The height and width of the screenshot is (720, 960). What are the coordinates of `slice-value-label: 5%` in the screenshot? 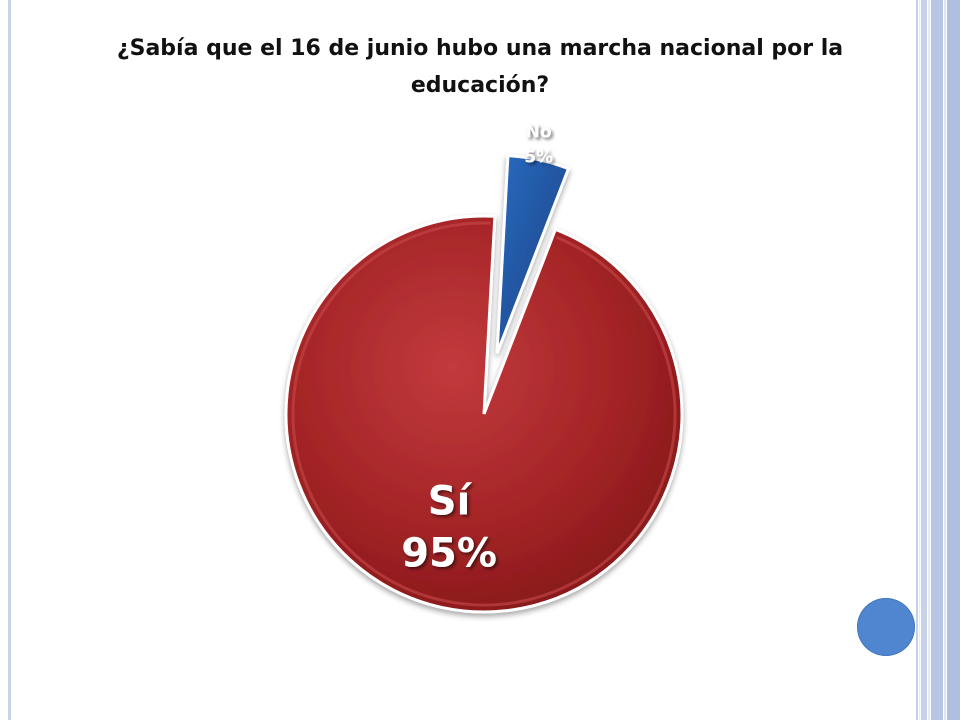 It's located at (538, 157).